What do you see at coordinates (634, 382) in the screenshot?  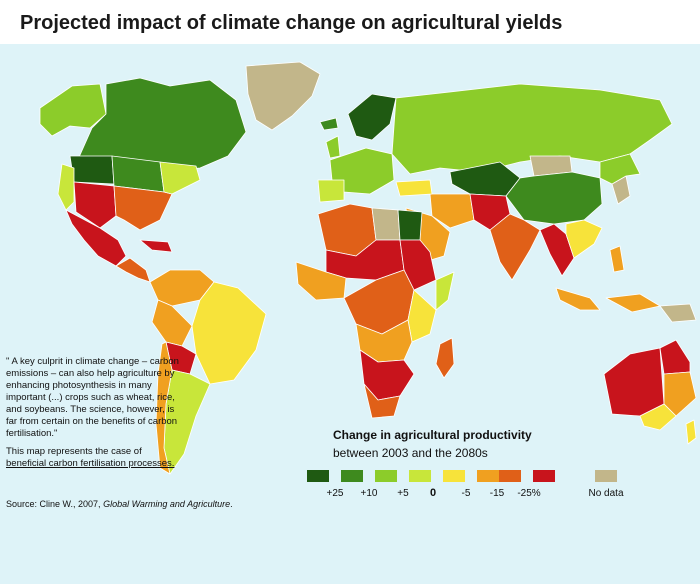 I see `region-australia-west` at bounding box center [634, 382].